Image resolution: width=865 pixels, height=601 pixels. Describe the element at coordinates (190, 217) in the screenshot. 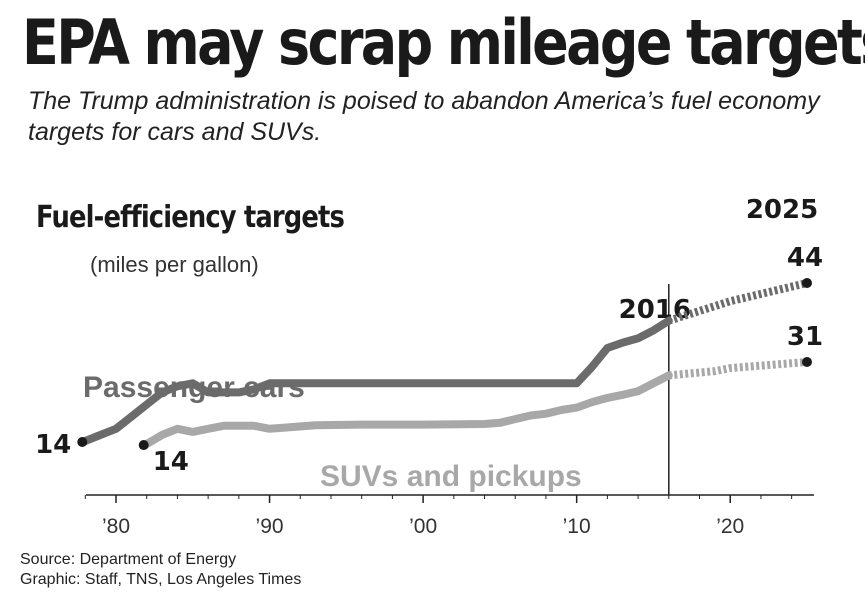

I see `chart-title: Fuel-efficiency targets` at that location.